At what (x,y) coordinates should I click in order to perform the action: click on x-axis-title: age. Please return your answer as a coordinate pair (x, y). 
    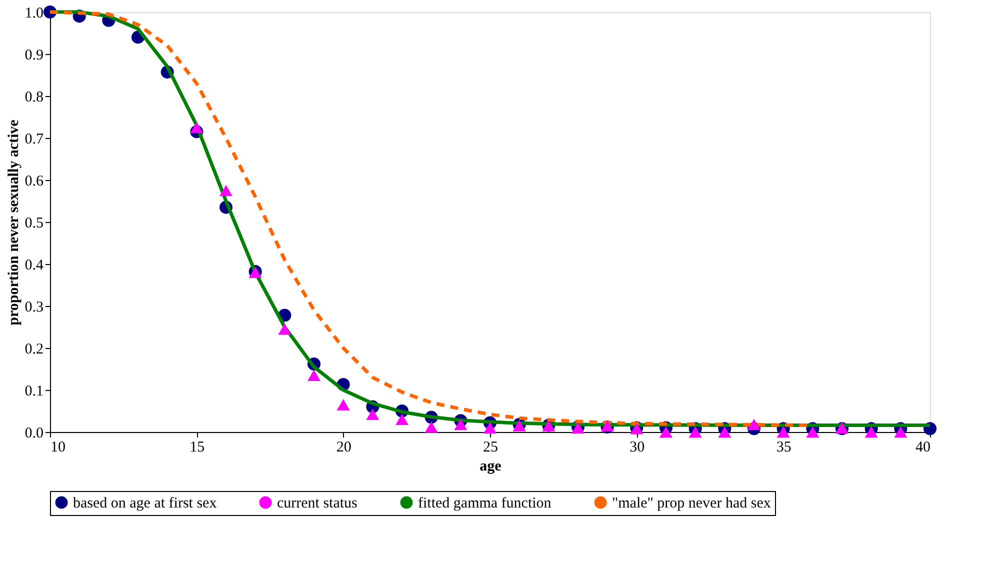
    Looking at the image, I should click on (491, 466).